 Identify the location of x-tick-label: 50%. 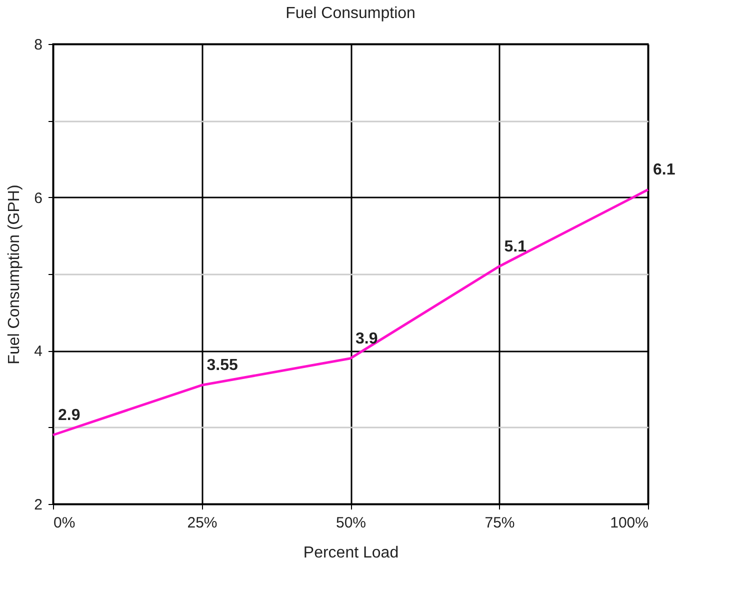
(351, 523).